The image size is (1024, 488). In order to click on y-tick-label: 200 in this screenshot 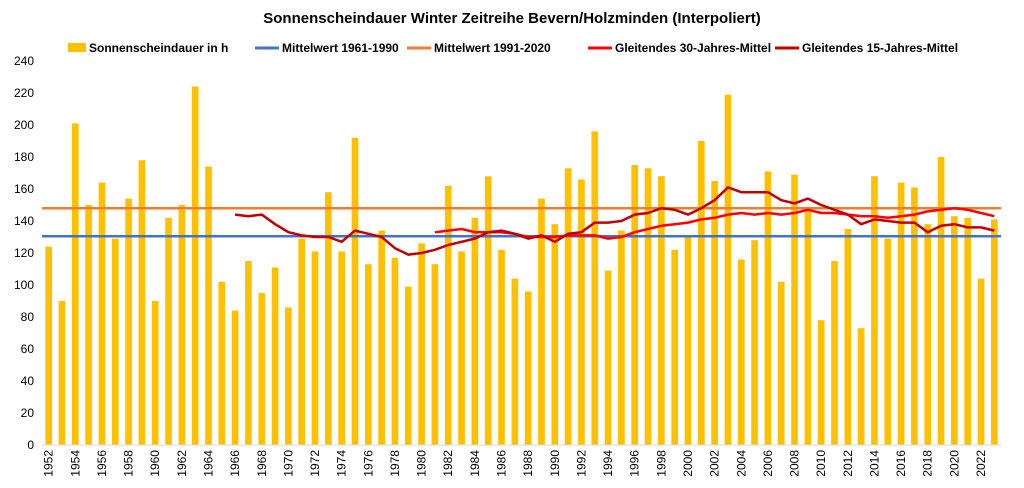, I will do `click(24, 125)`.